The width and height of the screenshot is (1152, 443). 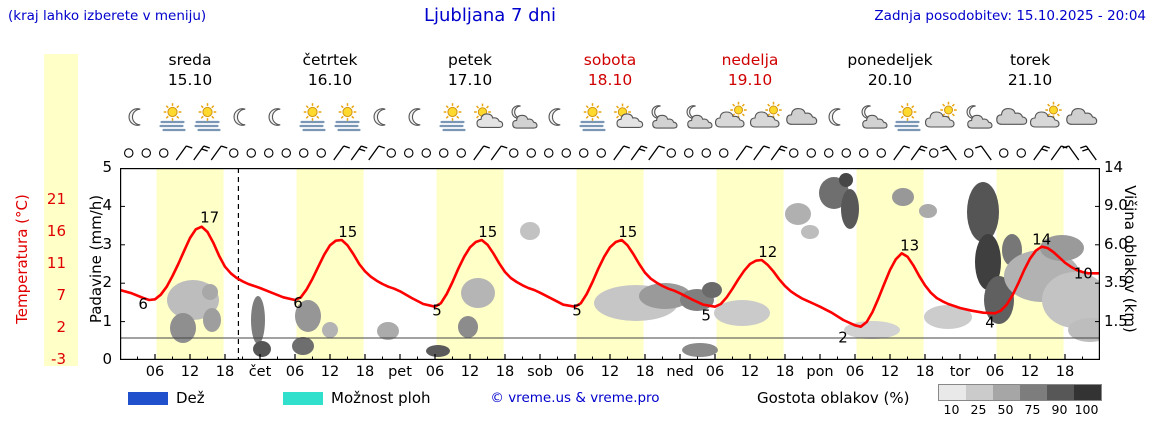 What do you see at coordinates (1010, 16) in the screenshot?
I see `last-update-text: Zadnja posodobitev: 15.10.2025 - 20:04` at bounding box center [1010, 16].